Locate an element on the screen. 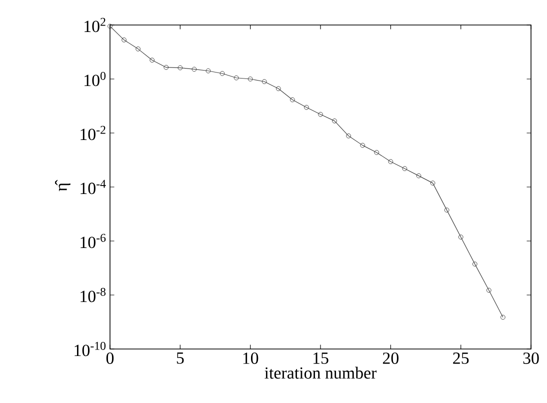  x-axis-title: iteration number is located at coordinates (320, 372).